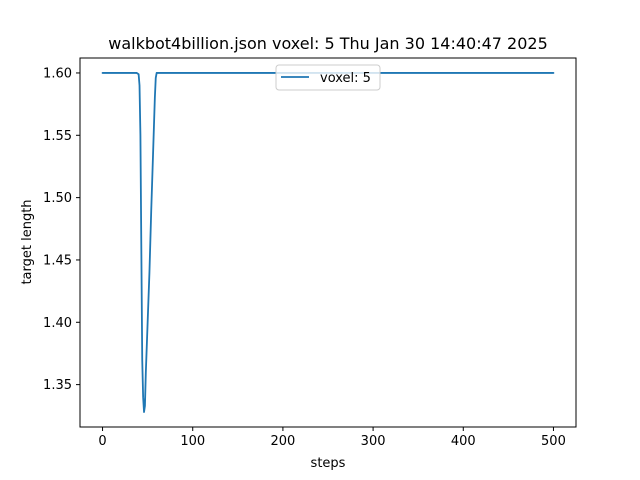 The image size is (640, 480). Describe the element at coordinates (61, 229) in the screenshot. I see `y-axis: 1.35 1.40 1.45 1.50 1.55 1.60` at that location.